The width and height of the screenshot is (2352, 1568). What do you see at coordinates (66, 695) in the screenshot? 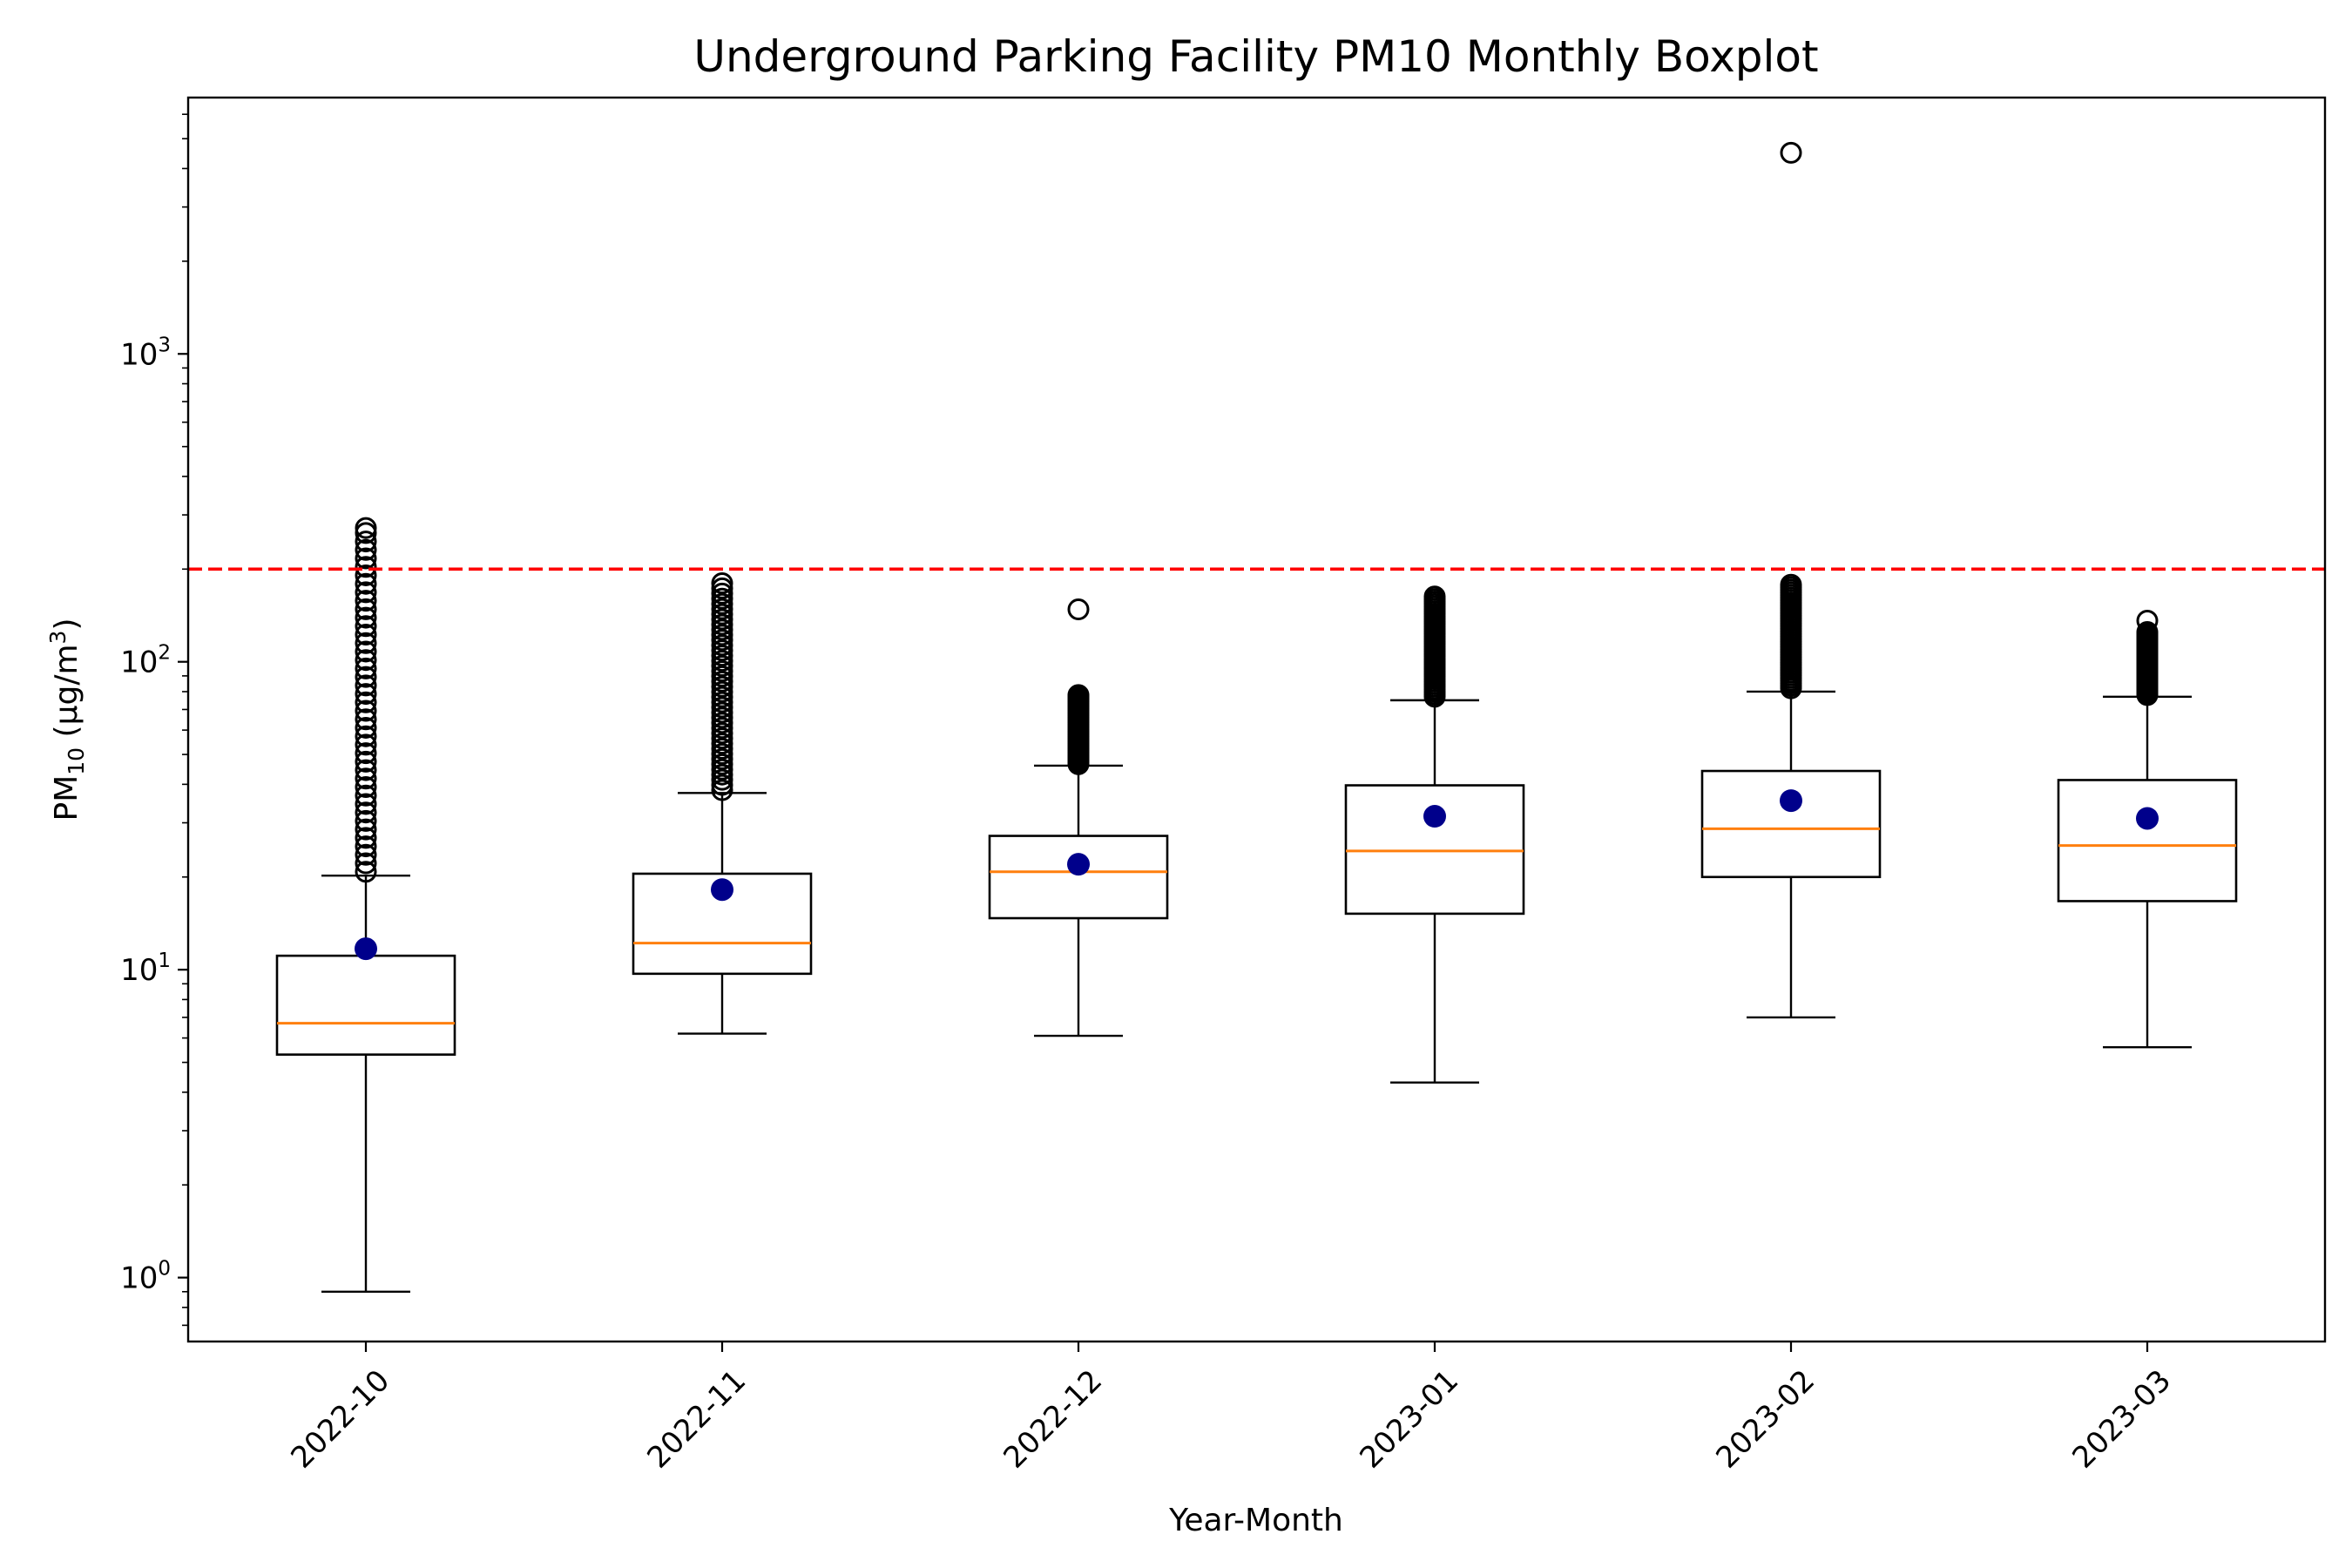
I see `y-axis-label-unit: (μg/m` at bounding box center [66, 695].